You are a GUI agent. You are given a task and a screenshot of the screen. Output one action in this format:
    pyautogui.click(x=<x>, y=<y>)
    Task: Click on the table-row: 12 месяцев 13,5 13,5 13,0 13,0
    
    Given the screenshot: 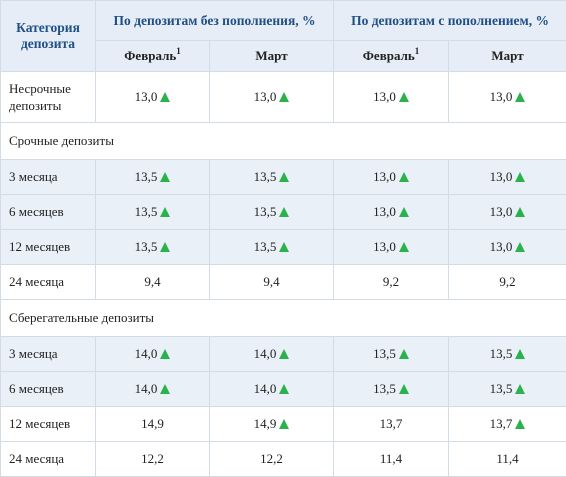 What is the action you would take?
    pyautogui.click(x=283, y=247)
    